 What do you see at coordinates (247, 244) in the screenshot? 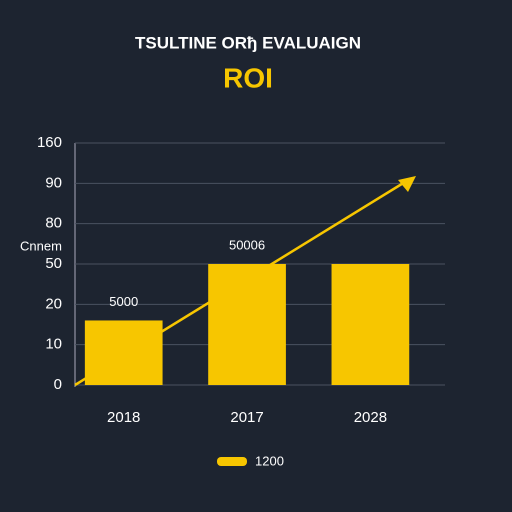
I see `annotation: 50006` at bounding box center [247, 244].